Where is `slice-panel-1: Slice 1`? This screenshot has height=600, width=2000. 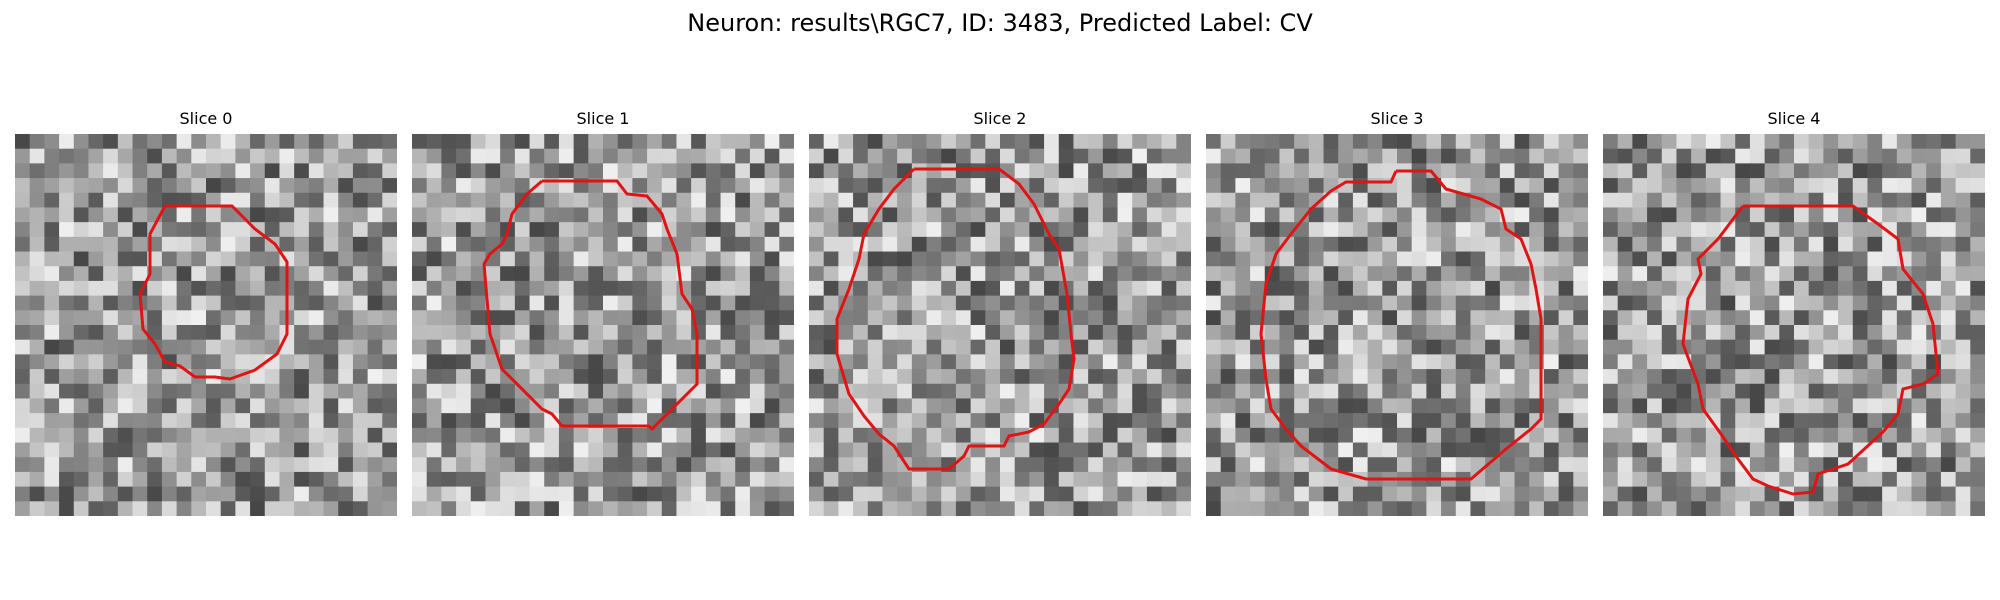 slice-panel-1: Slice 1 is located at coordinates (603, 312).